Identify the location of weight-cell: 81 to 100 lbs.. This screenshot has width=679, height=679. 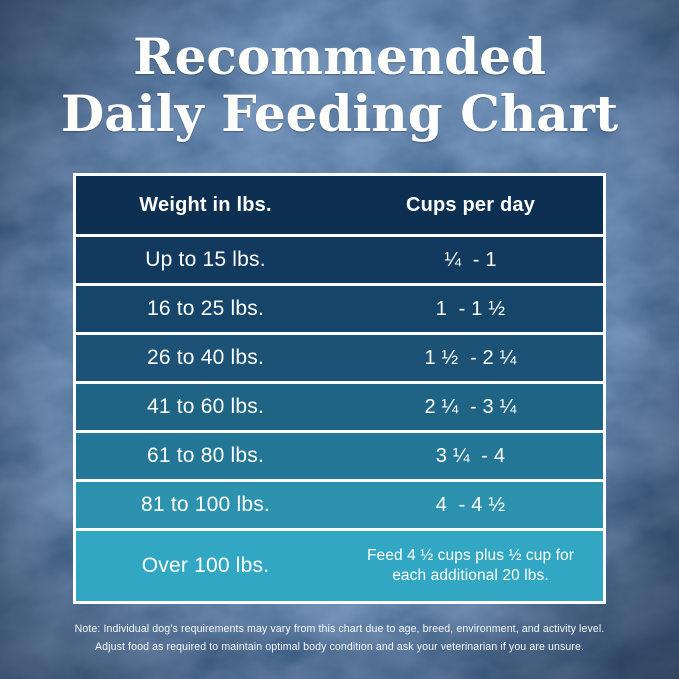
(205, 505).